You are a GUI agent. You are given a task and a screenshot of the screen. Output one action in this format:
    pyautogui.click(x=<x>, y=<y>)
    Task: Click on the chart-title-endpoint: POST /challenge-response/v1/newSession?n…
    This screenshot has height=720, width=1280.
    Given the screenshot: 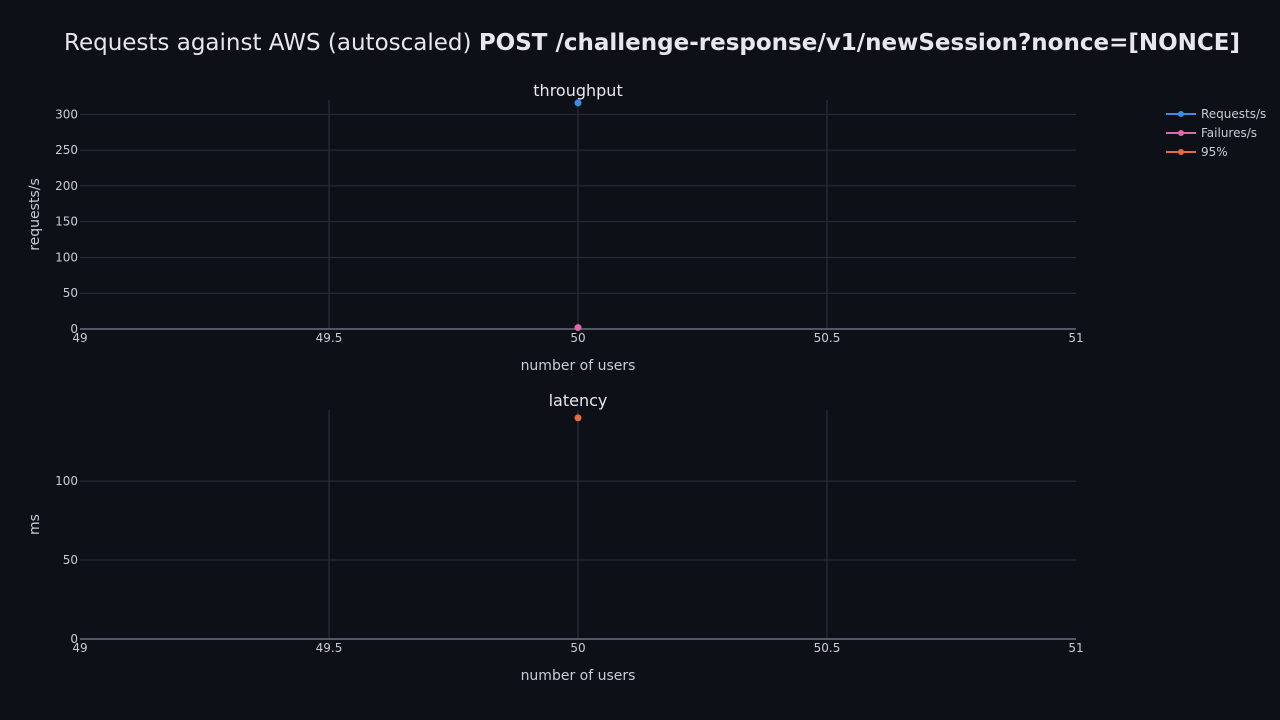 What is the action you would take?
    pyautogui.click(x=859, y=43)
    